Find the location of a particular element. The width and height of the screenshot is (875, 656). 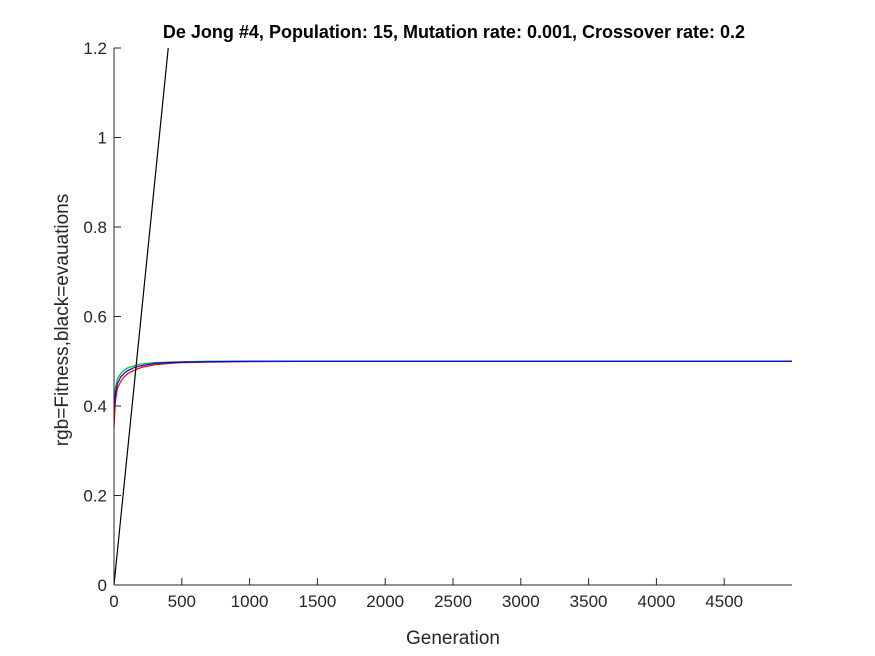

y-tick-label: 0.4 is located at coordinates (95, 406).